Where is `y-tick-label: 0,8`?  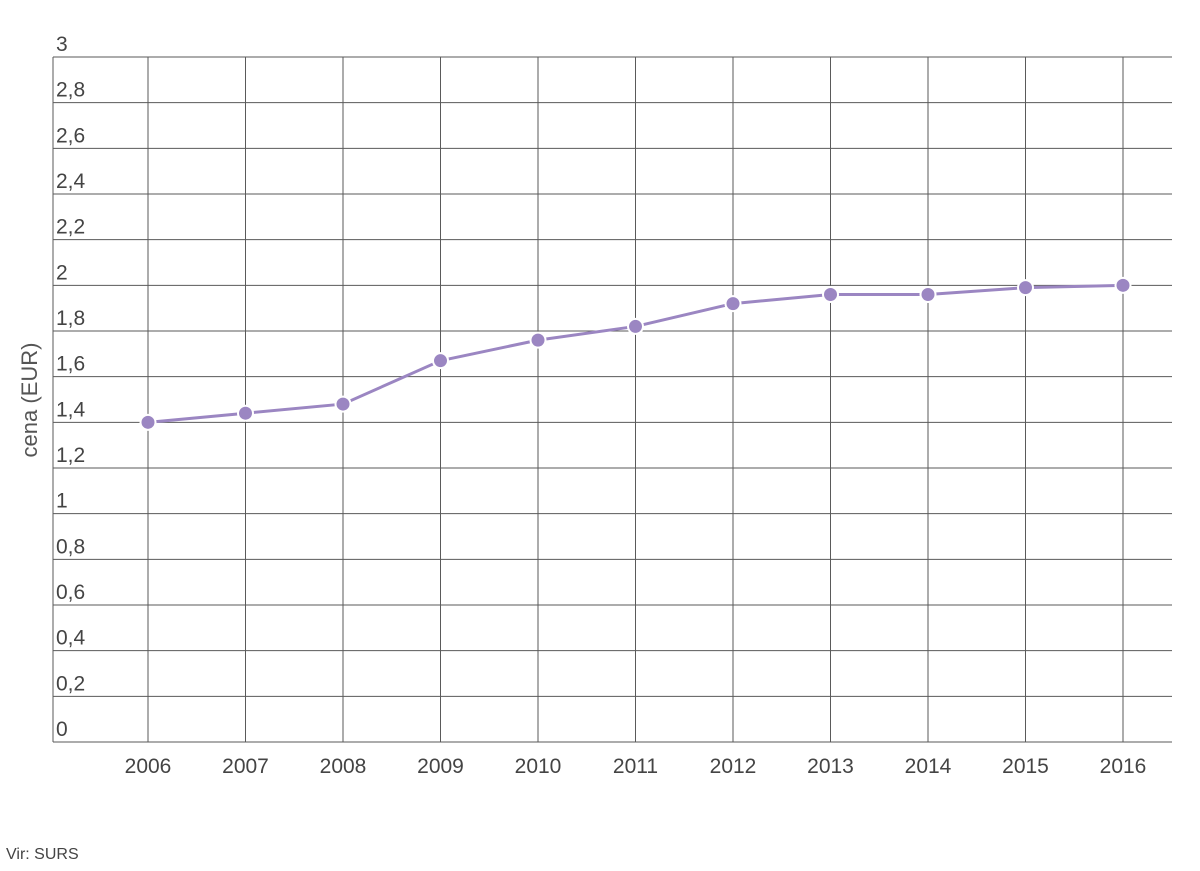
y-tick-label: 0,8 is located at coordinates (70, 546).